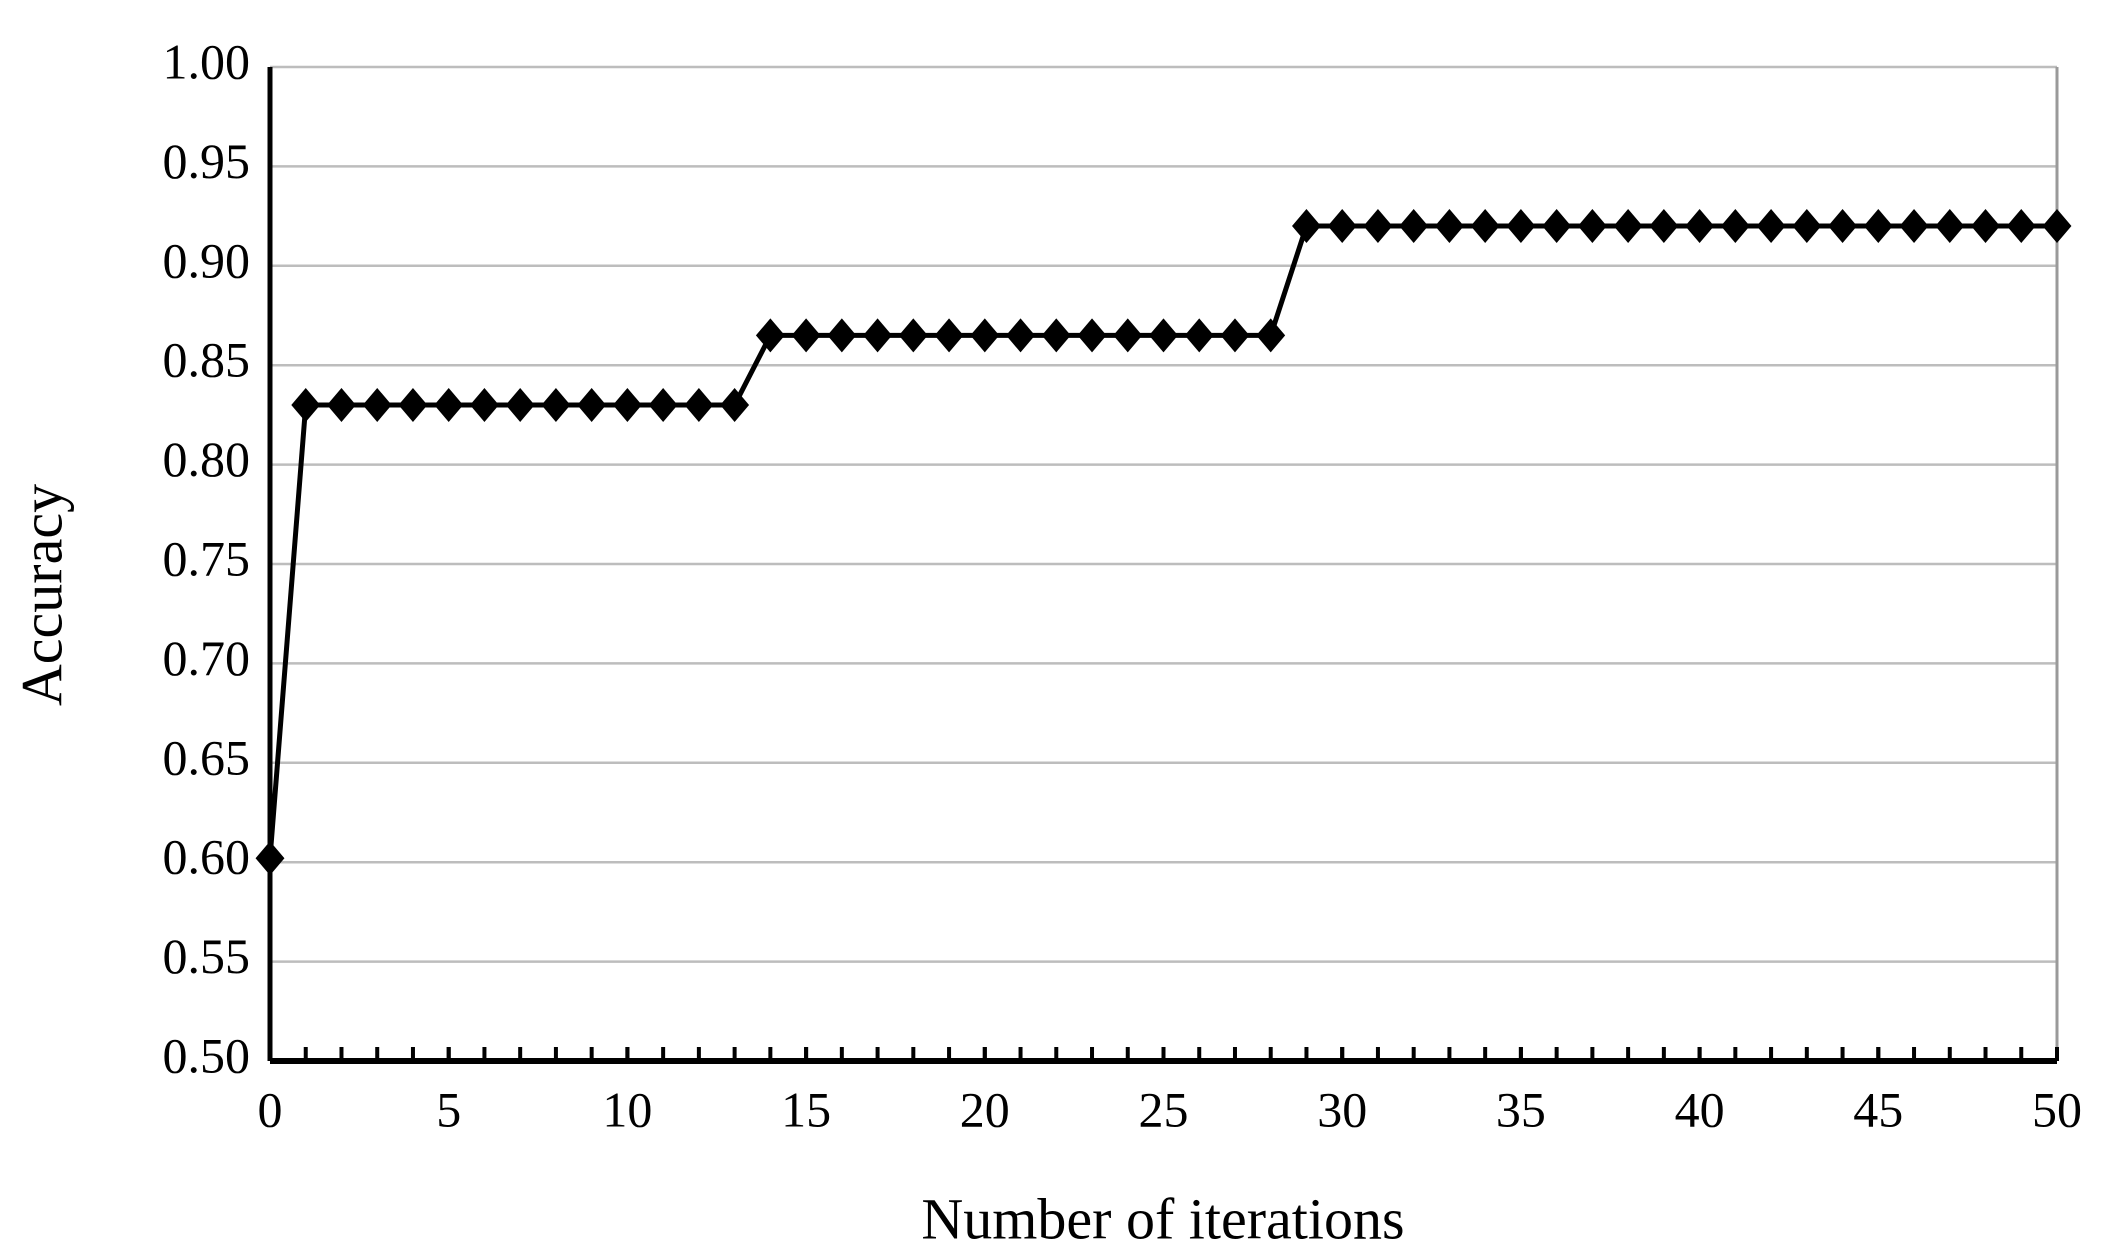  Describe the element at coordinates (207, 857) in the screenshot. I see `y-tick-label: 0.60` at that location.